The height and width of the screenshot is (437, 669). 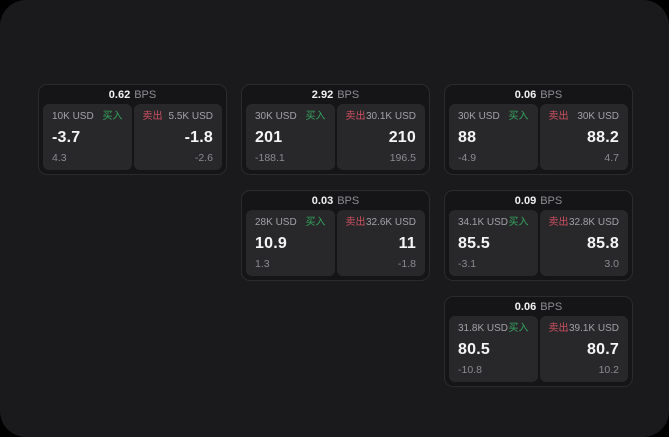 What do you see at coordinates (198, 137) in the screenshot?
I see `sell-price: -1.8` at bounding box center [198, 137].